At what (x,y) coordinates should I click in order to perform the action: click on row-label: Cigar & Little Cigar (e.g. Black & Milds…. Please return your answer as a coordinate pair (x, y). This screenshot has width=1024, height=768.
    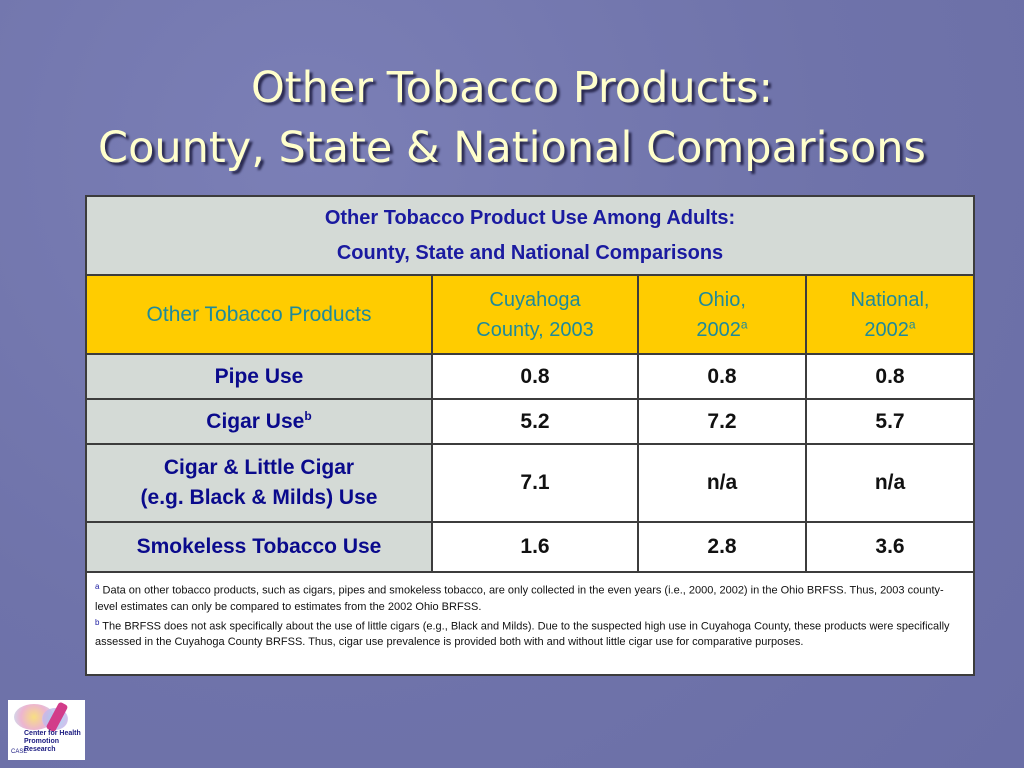
    Looking at the image, I should click on (259, 483).